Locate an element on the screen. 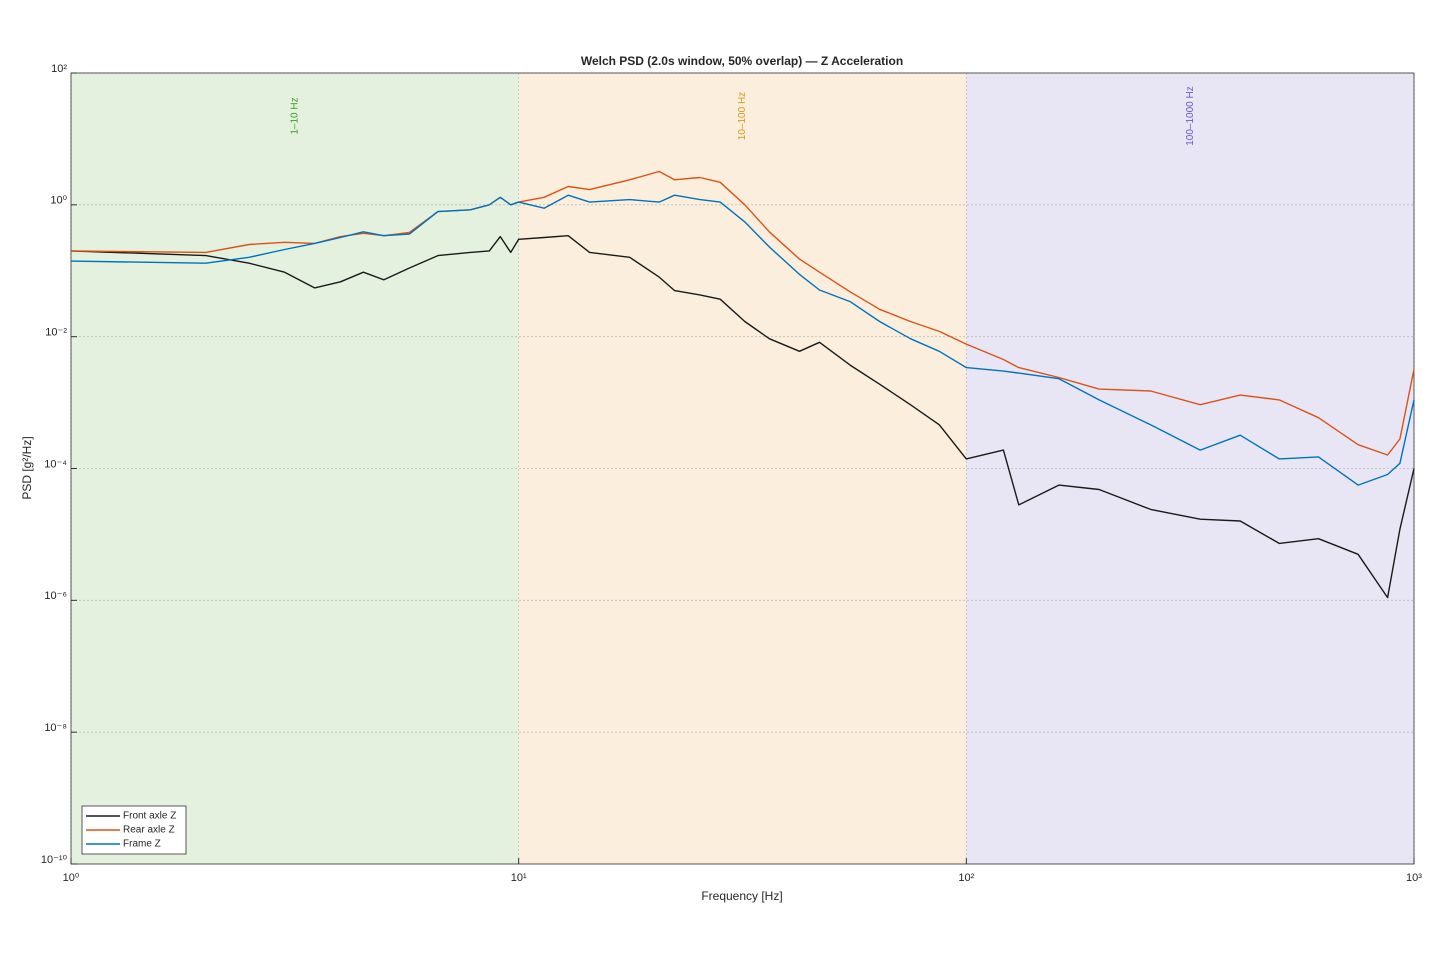  y-tick-label: 10⁻⁸ is located at coordinates (55, 728).